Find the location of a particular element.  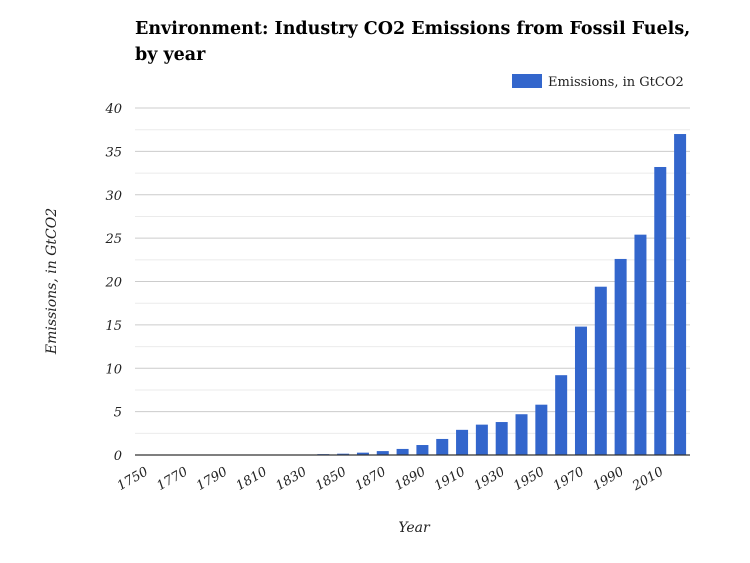

x-tick-label: 1830 is located at coordinates (291, 479).